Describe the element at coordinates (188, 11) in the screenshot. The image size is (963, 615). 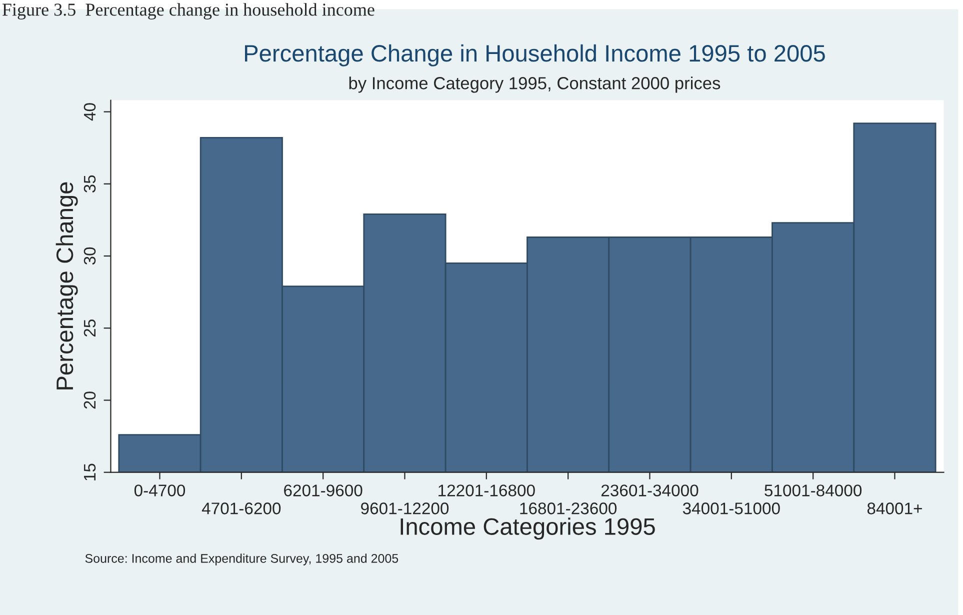
I see `caption: Figure 3.5 Percentage change in household income` at that location.